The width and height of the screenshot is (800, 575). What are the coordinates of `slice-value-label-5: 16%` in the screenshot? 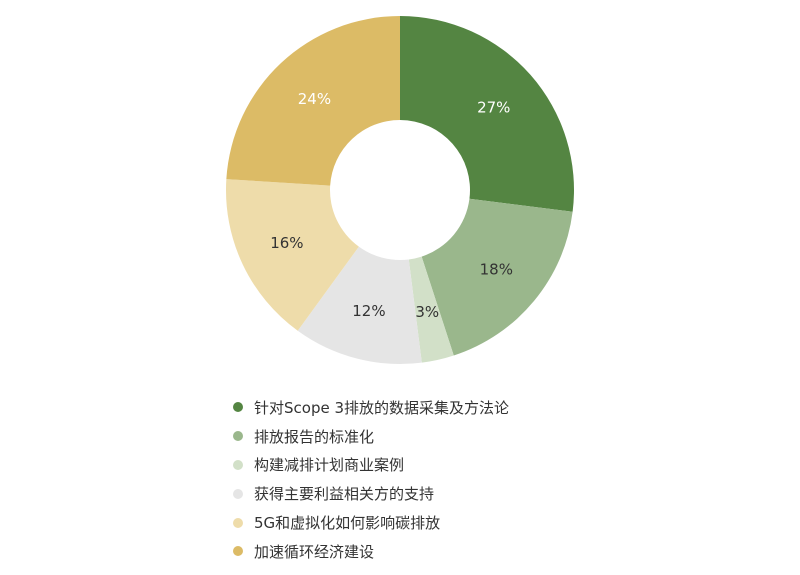 It's located at (286, 243).